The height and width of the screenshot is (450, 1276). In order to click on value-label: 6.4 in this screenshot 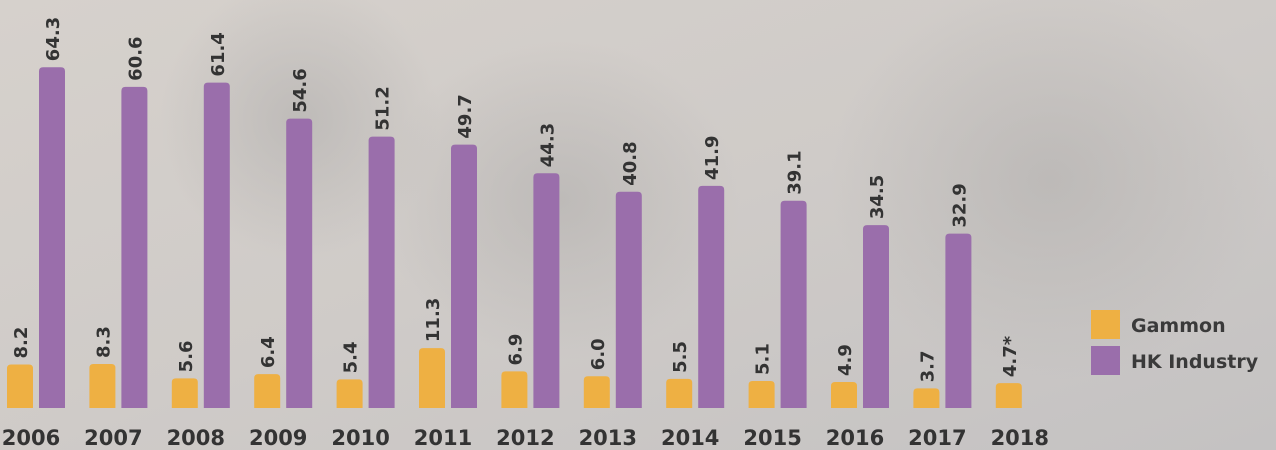, I will do `click(268, 352)`.